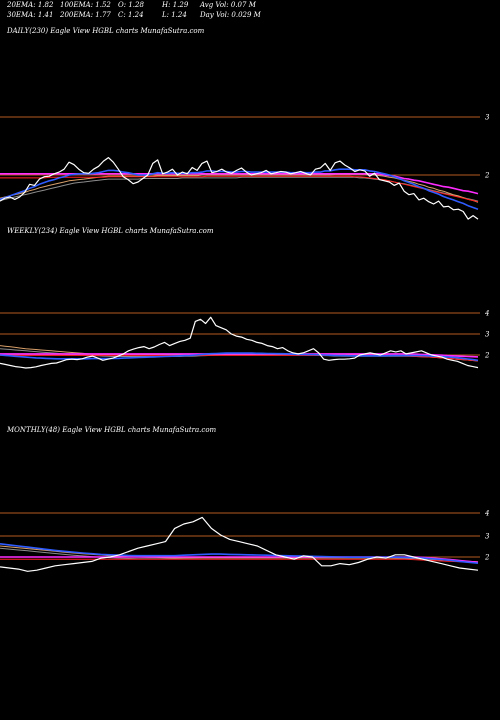  Describe the element at coordinates (131, 15) in the screenshot. I see `stat-close: C: 1.24` at that location.